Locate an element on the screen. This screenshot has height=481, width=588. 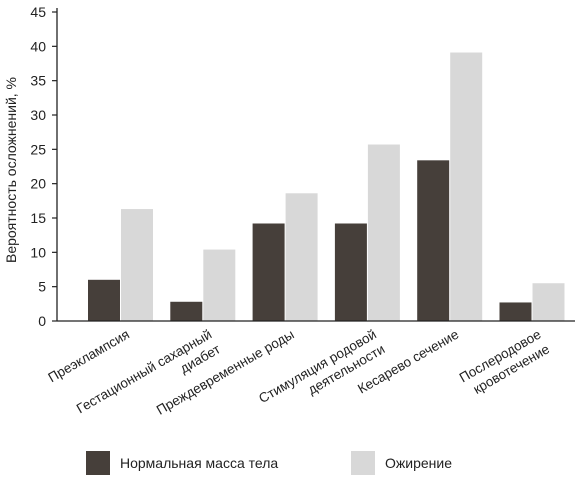
y-tick-label: 10 is located at coordinates (38, 252).